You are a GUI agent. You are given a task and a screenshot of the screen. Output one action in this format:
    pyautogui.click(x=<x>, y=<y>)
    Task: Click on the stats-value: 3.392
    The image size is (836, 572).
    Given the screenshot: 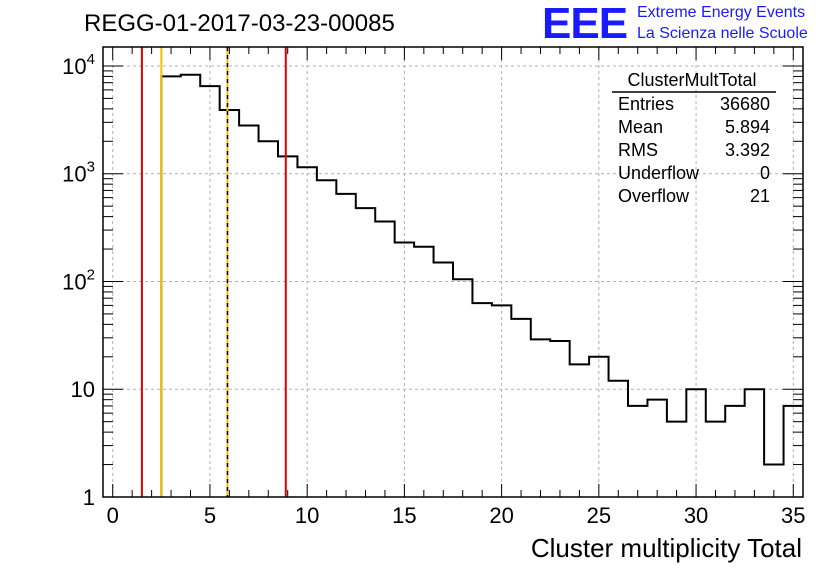 What is the action you would take?
    pyautogui.click(x=747, y=150)
    